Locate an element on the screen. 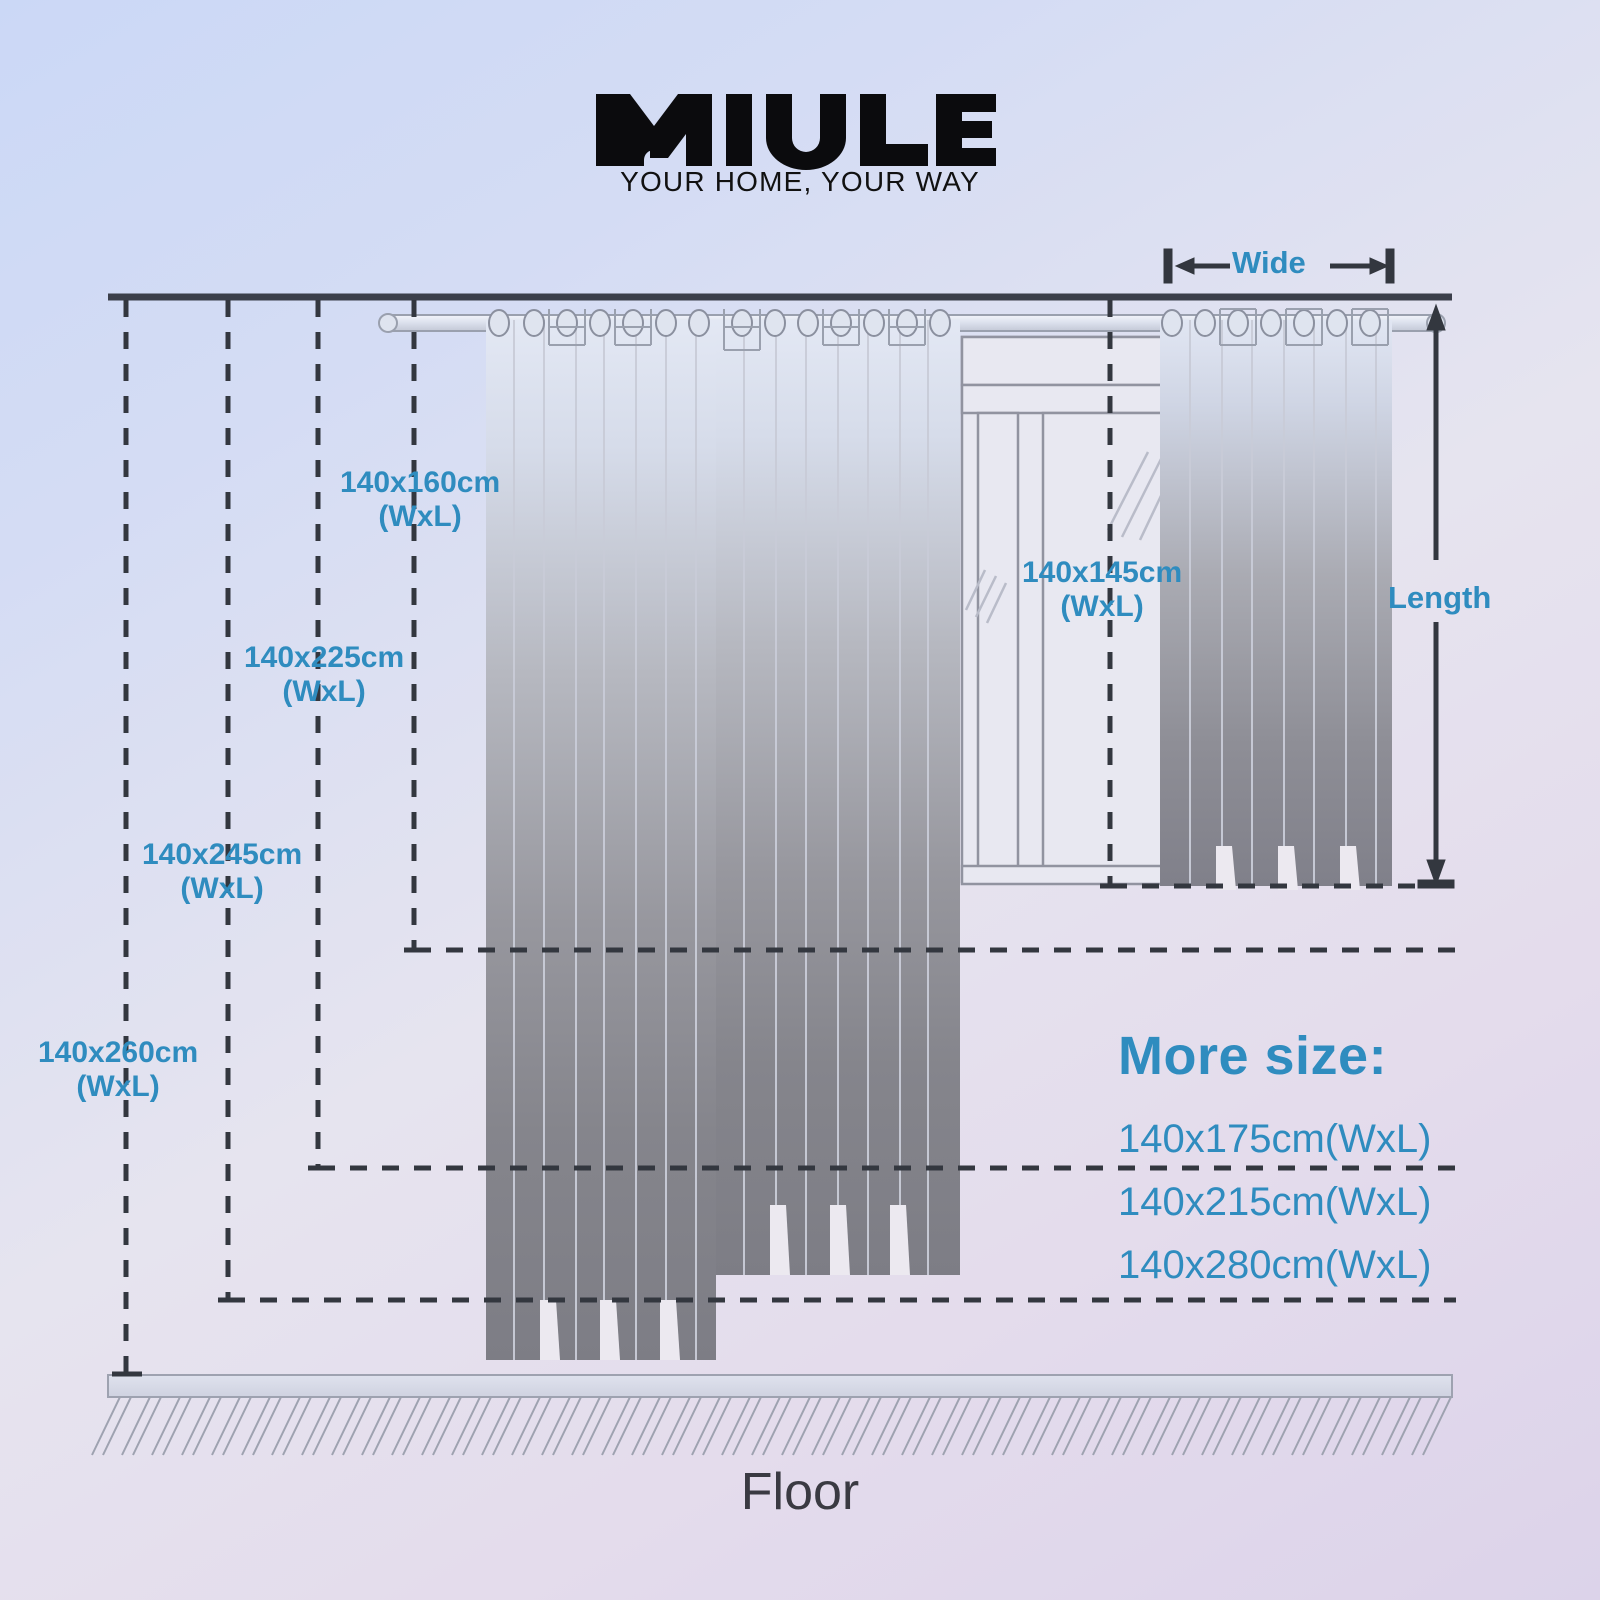 Image resolution: width=1600 pixels, height=1600 pixels. floor-label: Floor is located at coordinates (800, 1492).